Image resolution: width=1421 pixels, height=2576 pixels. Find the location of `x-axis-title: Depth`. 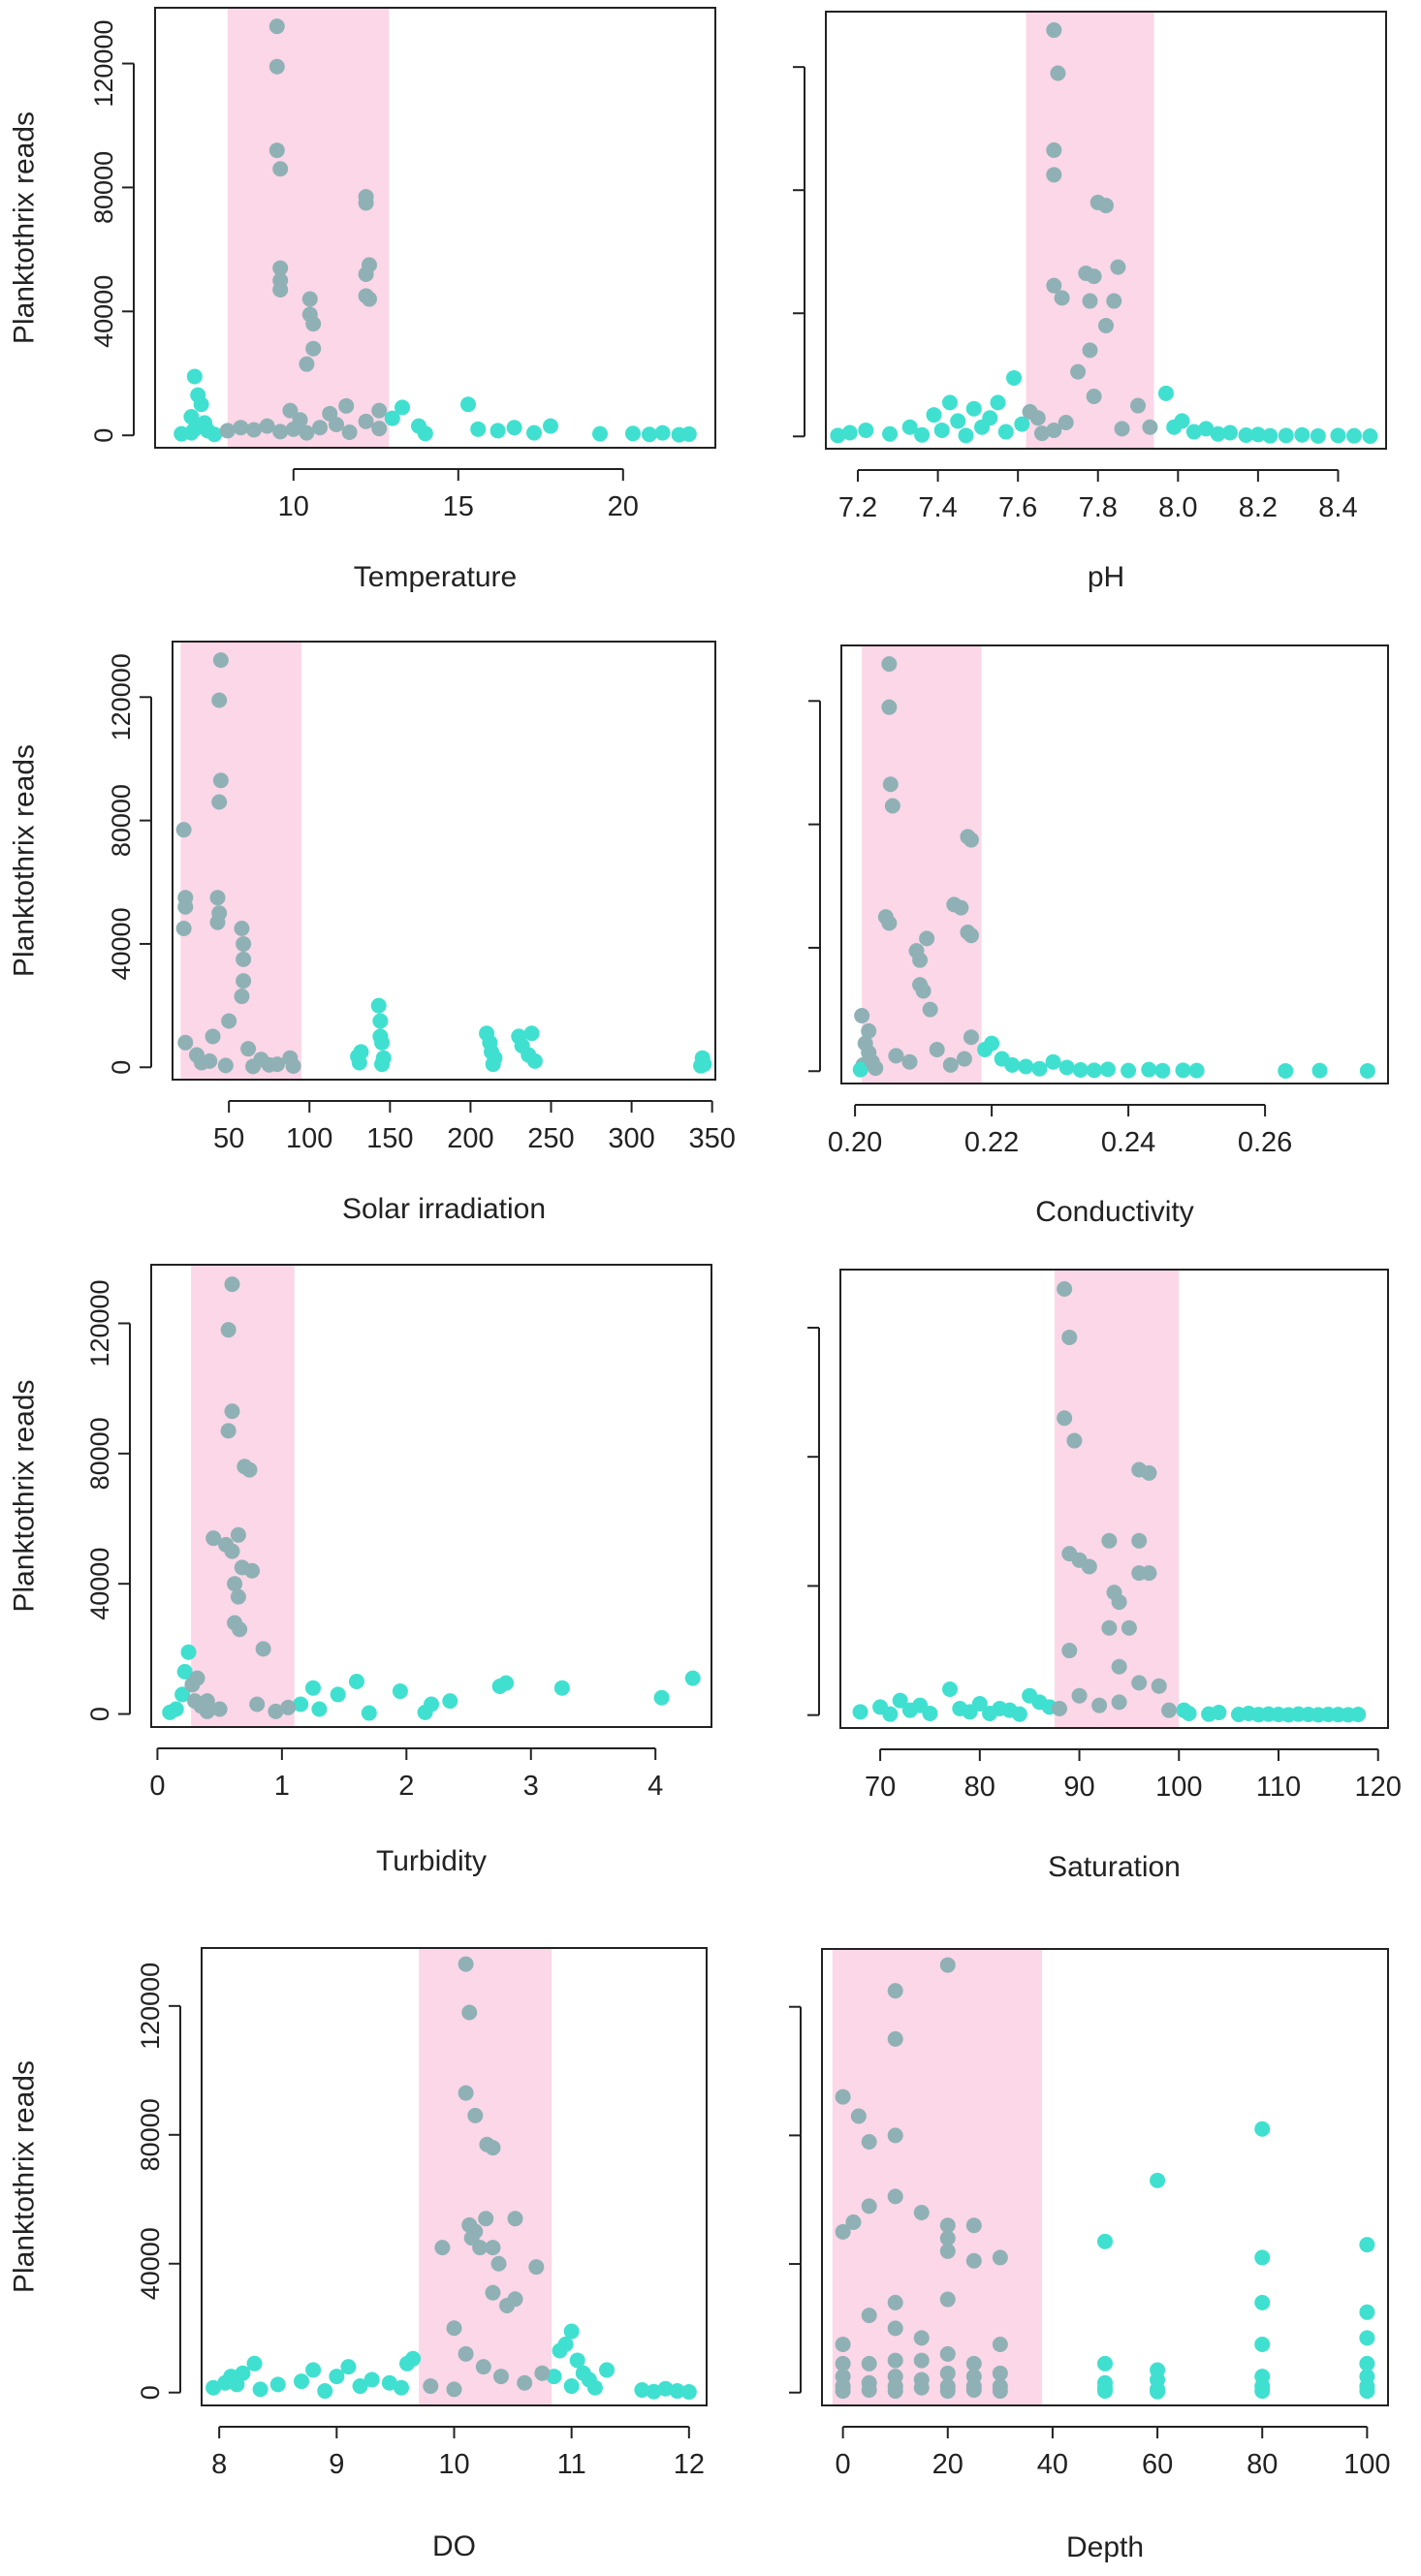

x-axis-title: Depth is located at coordinates (1105, 2547).